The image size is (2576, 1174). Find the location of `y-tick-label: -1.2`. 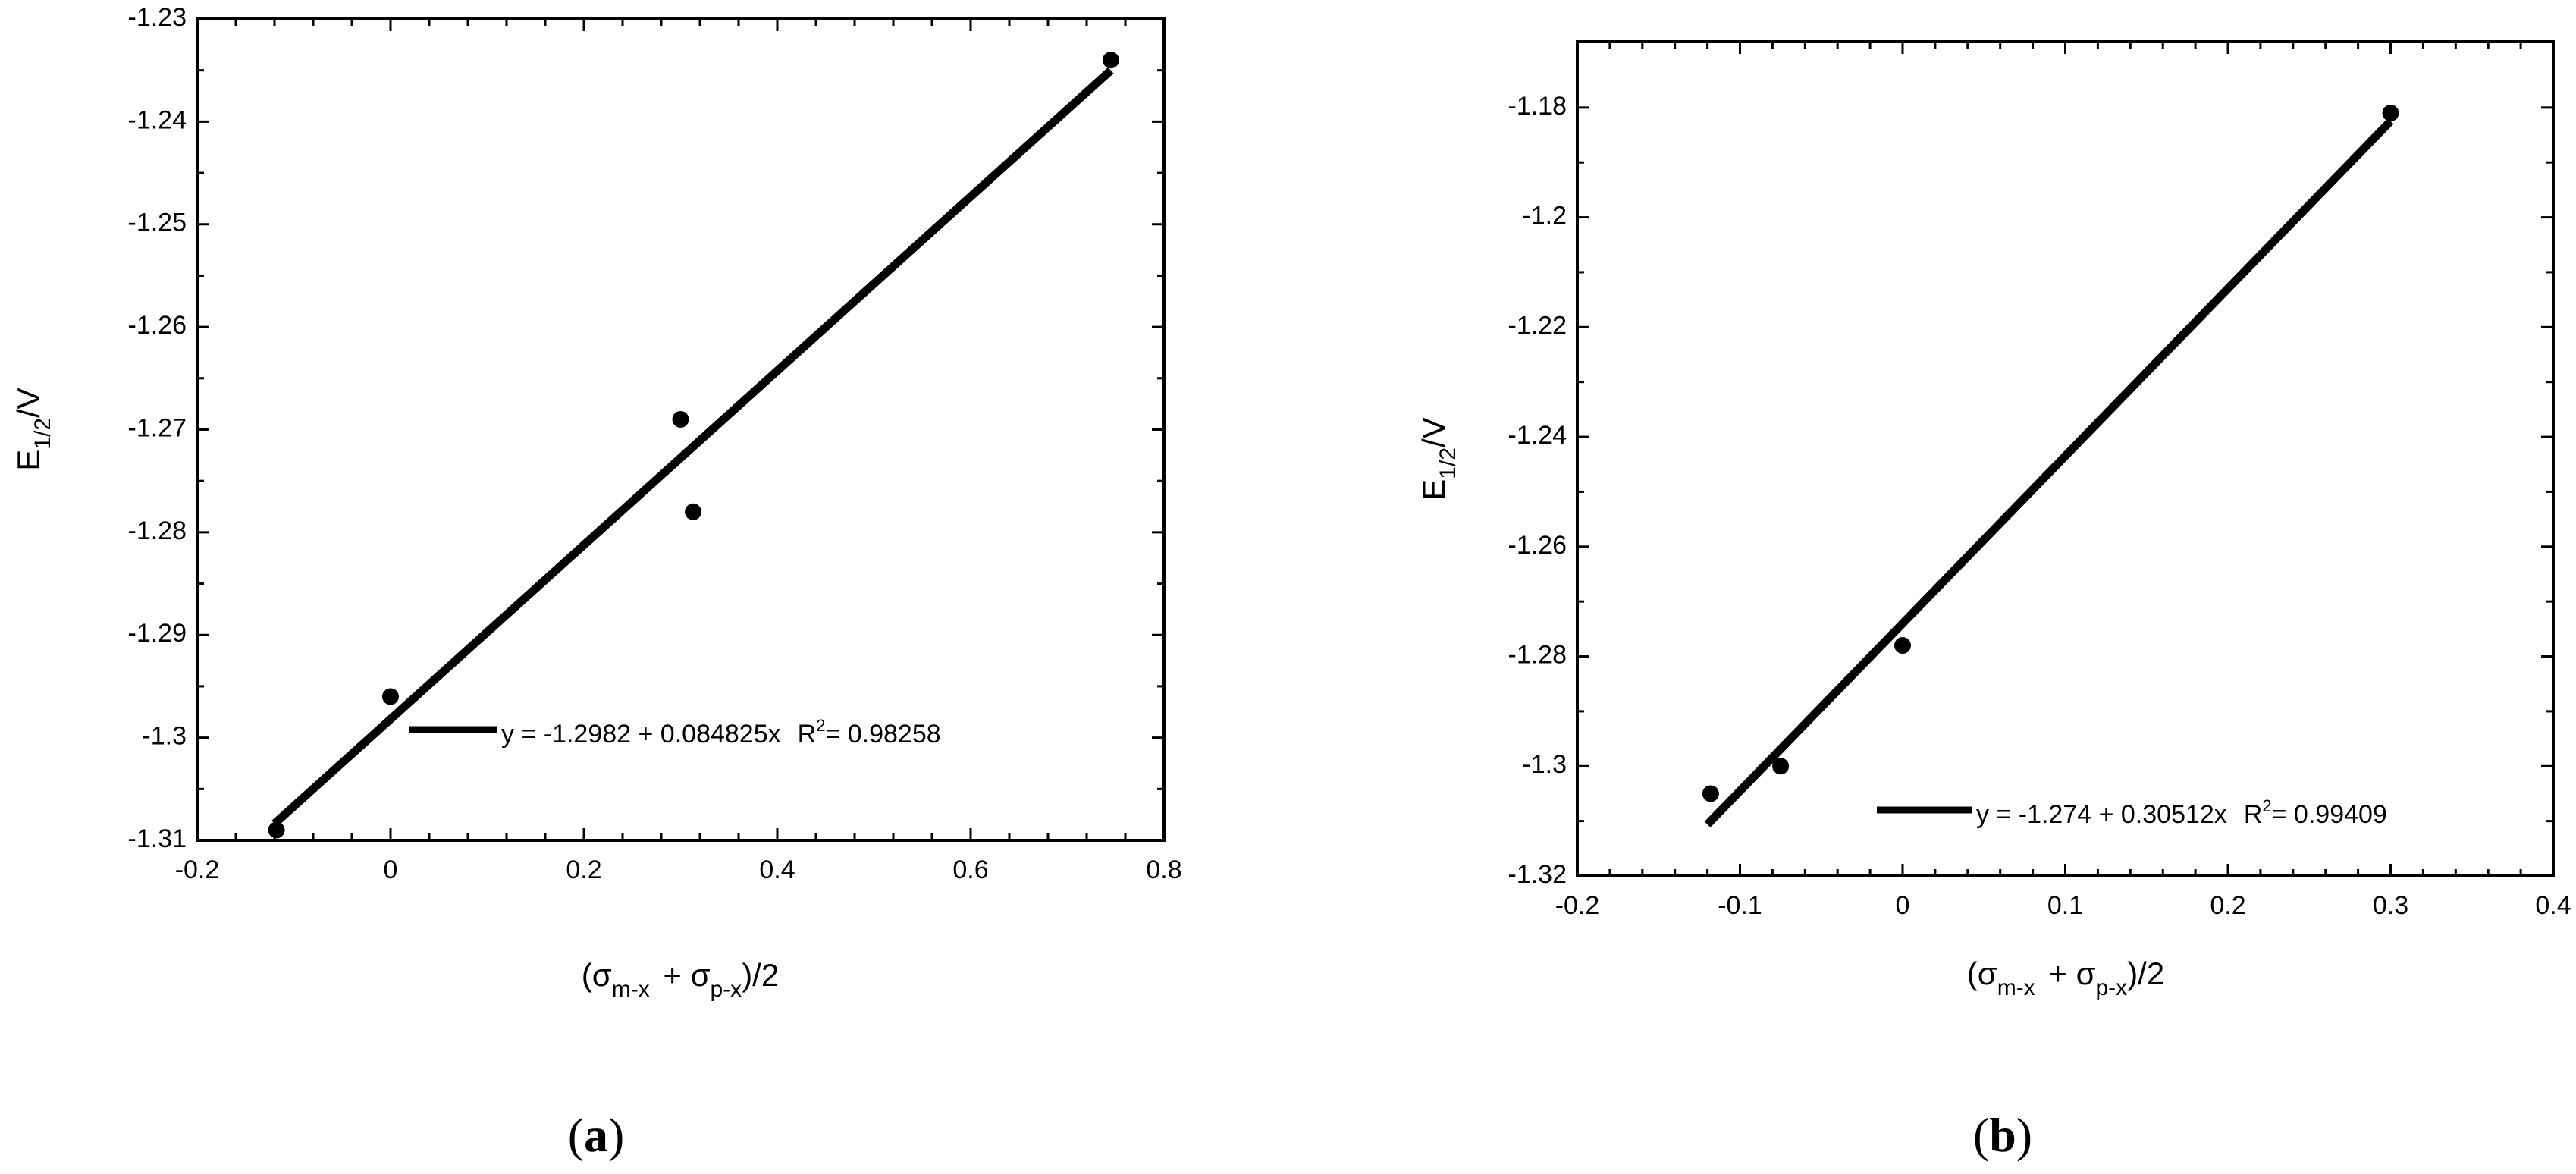

y-tick-label: -1.2 is located at coordinates (1544, 216).